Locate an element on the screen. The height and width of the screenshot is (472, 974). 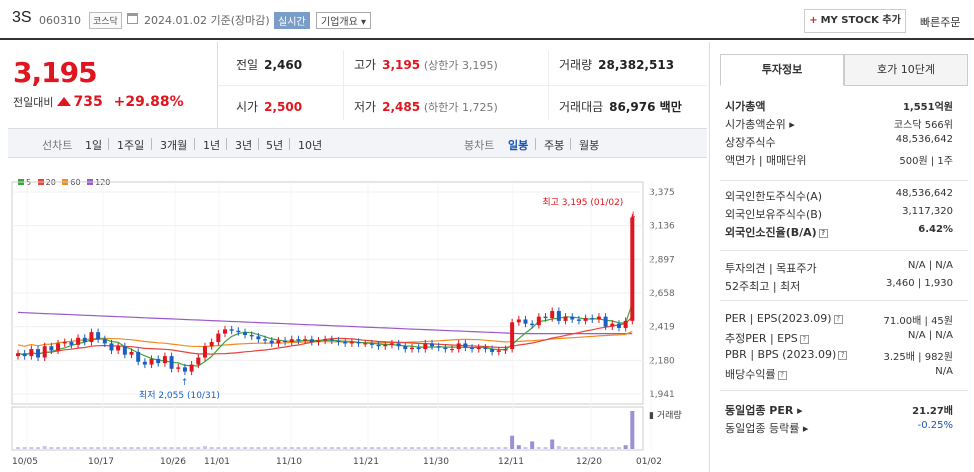
info-value: N/A | N/A is located at coordinates (930, 265).